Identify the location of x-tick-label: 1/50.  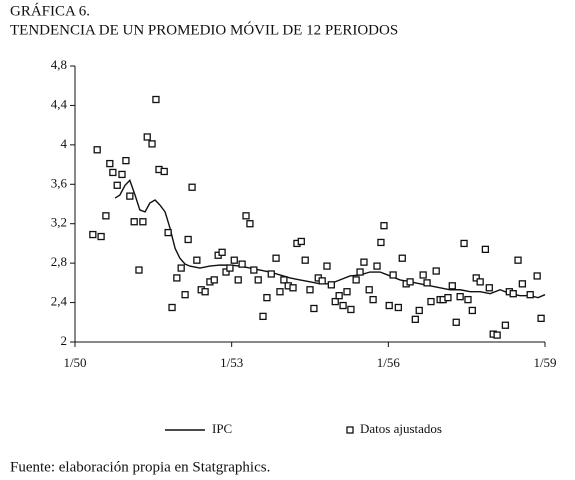
(74, 362).